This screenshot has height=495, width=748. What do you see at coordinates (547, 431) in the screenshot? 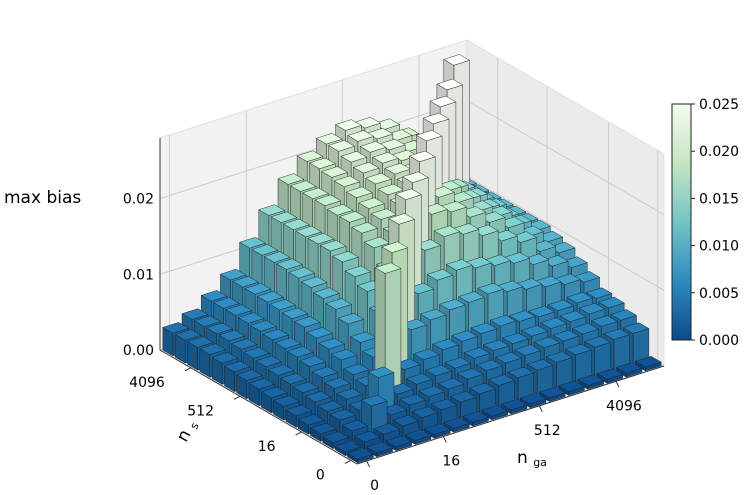
I see `x-tick-label: 512` at bounding box center [547, 431].